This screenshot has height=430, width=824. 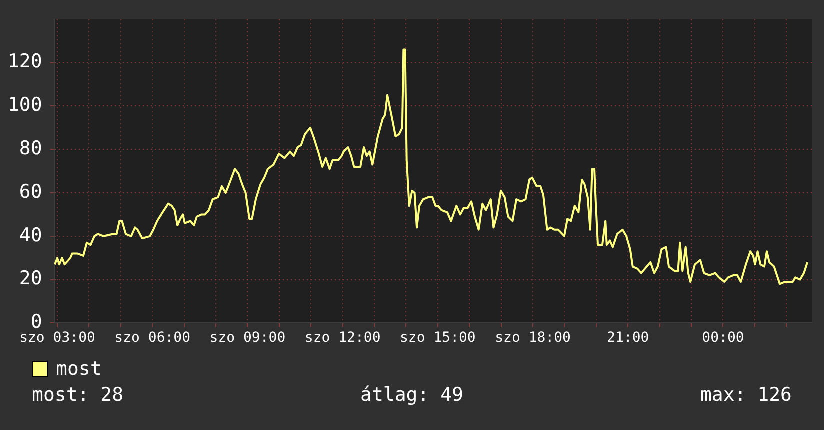 What do you see at coordinates (30, 235) in the screenshot?
I see `y-tick-label: 40` at bounding box center [30, 235].